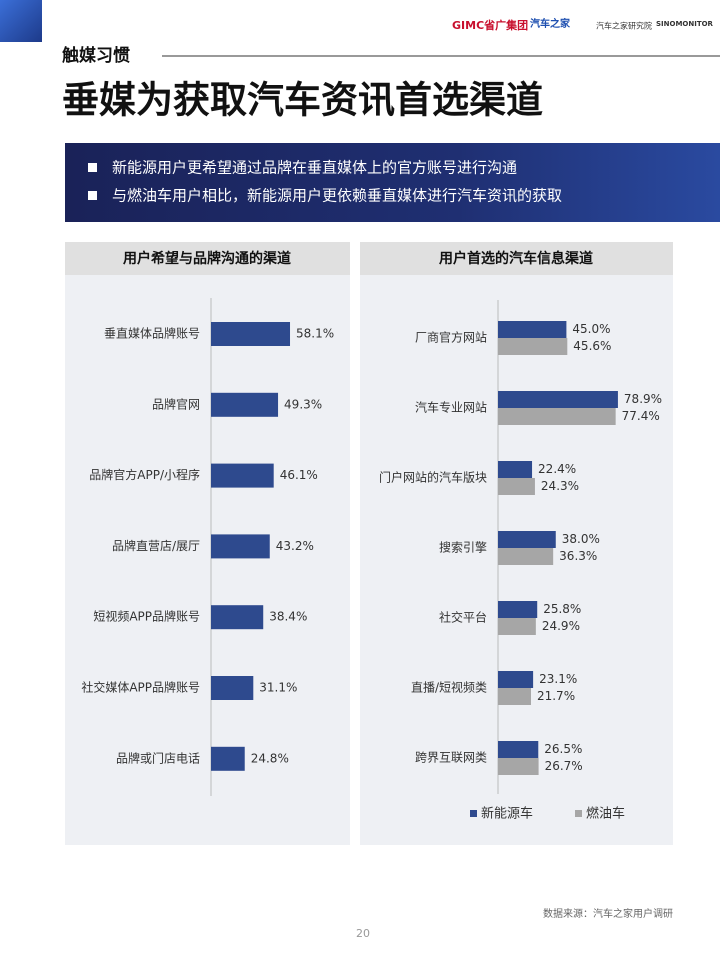 The height and width of the screenshot is (964, 720). What do you see at coordinates (507, 814) in the screenshot?
I see `legend-label: 新能源车` at bounding box center [507, 814].